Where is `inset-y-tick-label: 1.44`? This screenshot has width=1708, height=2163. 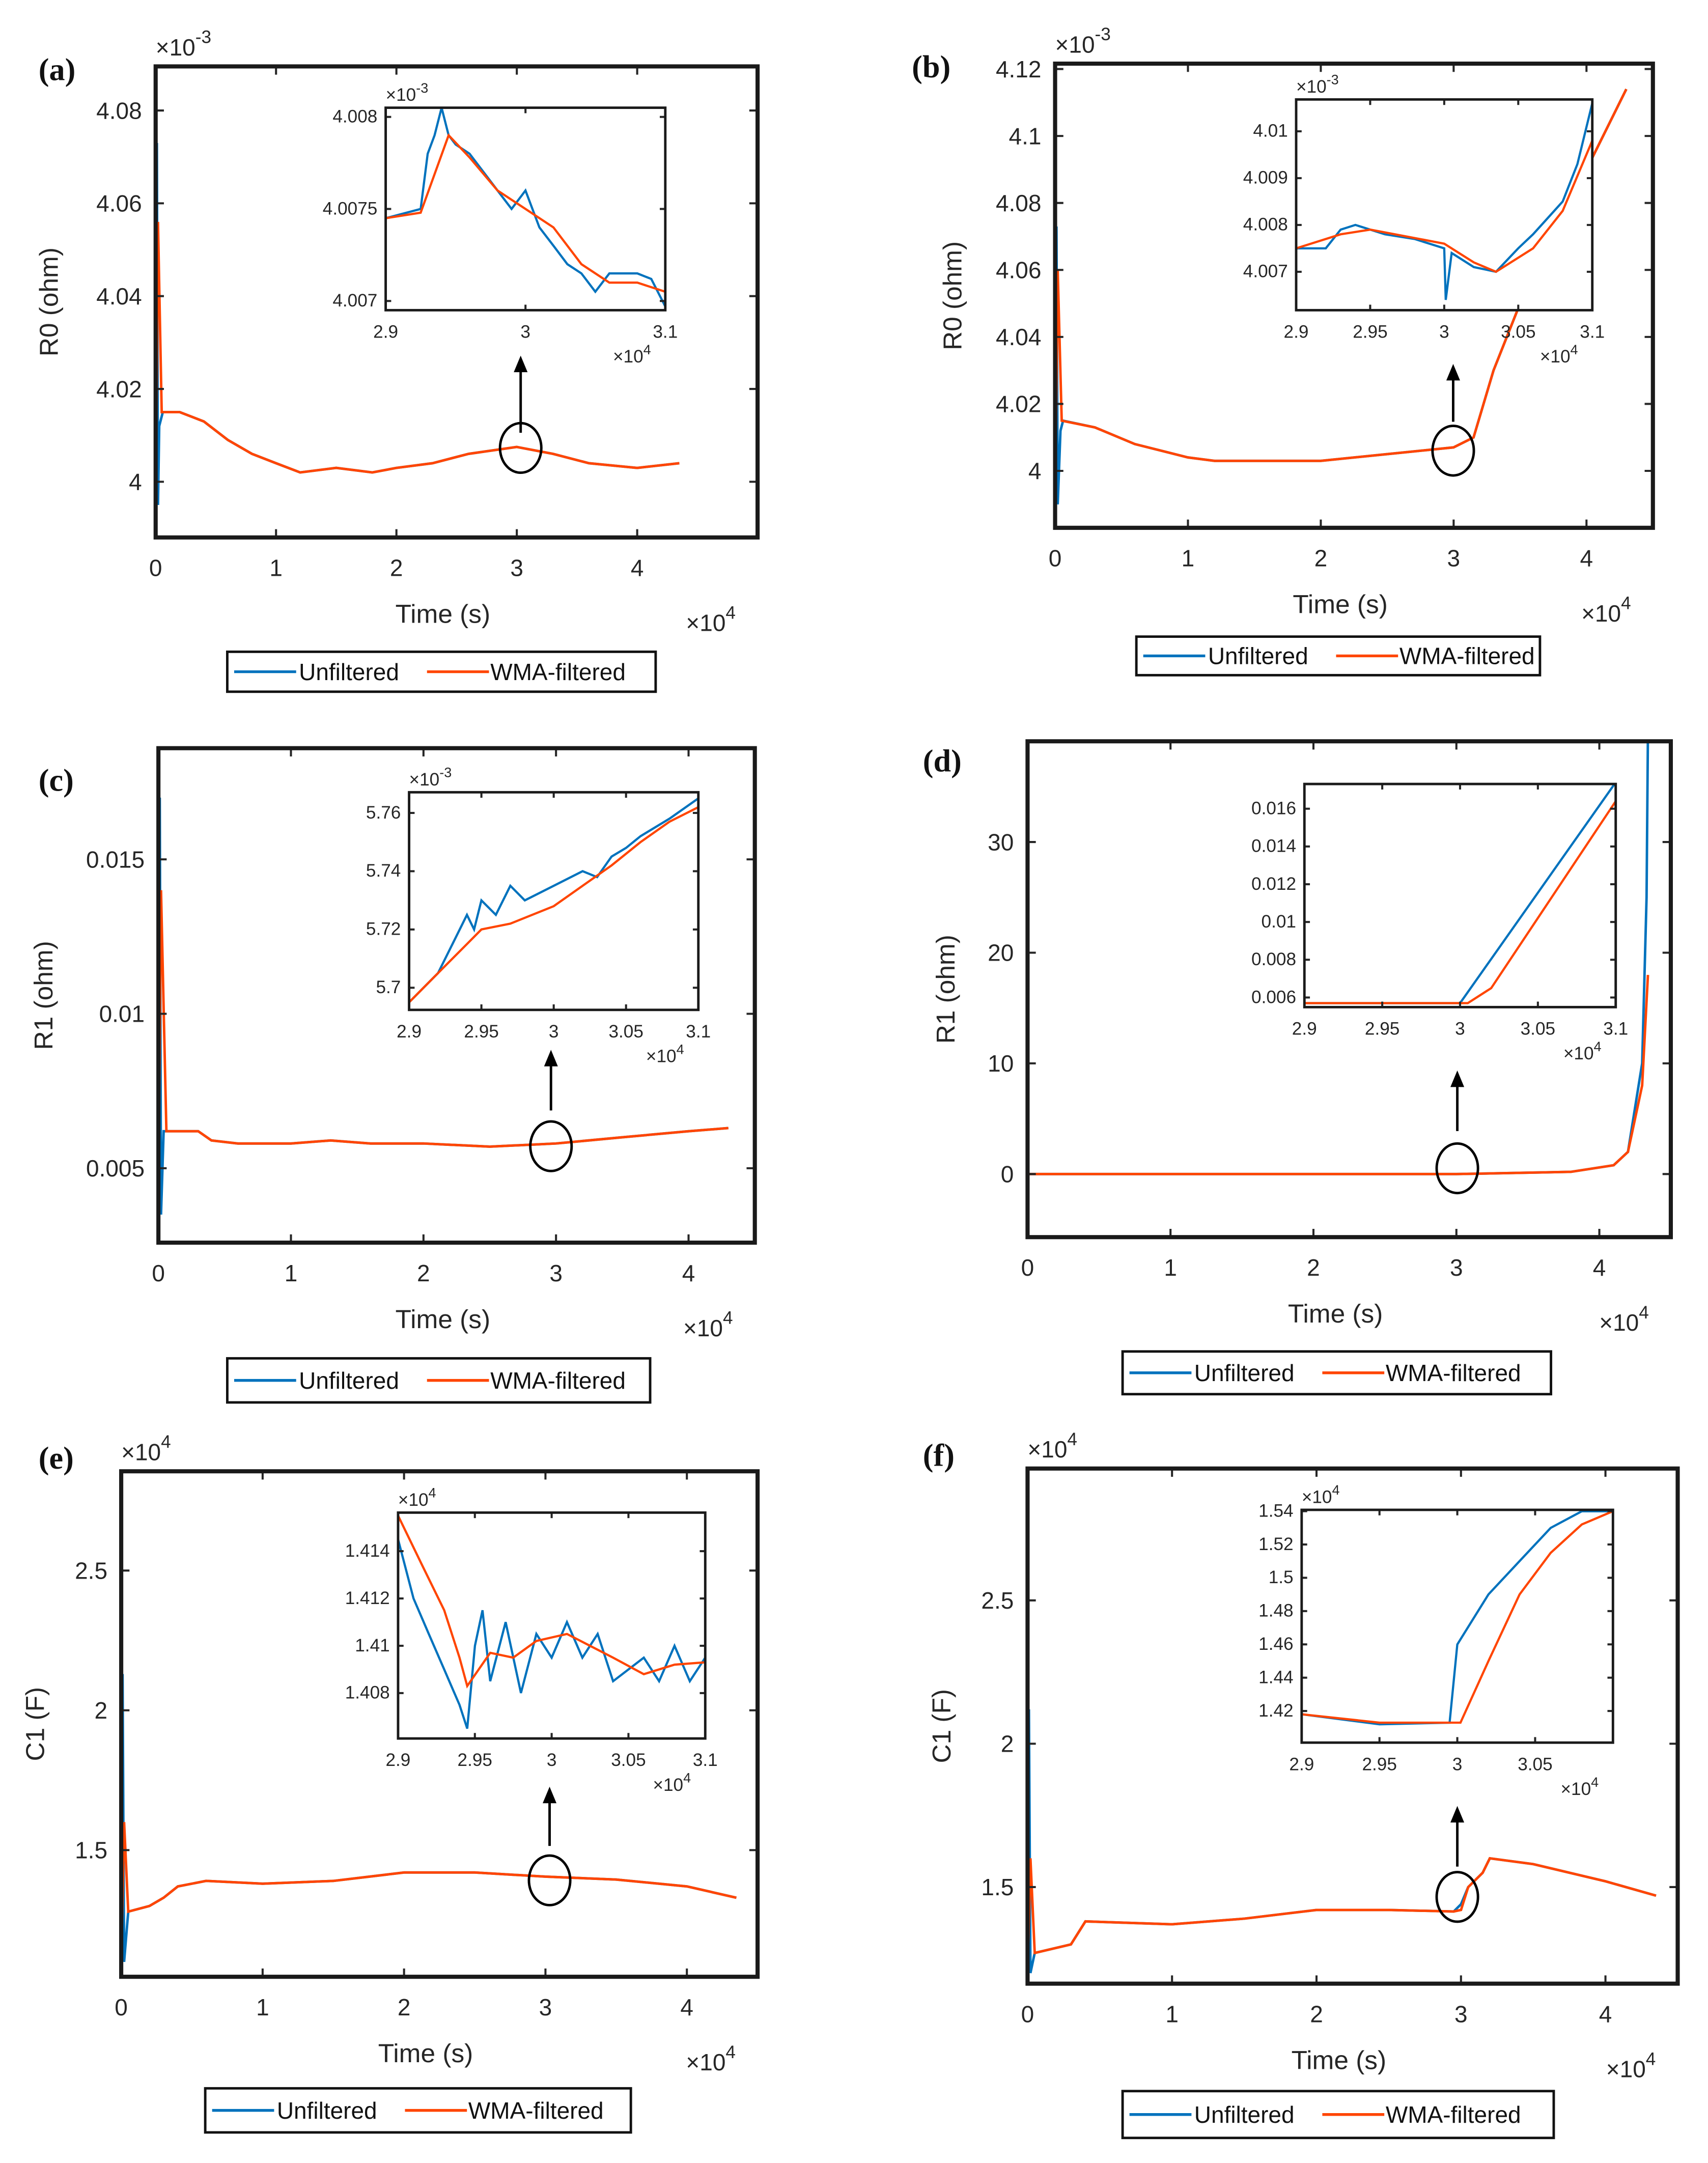
inset-y-tick-label: 1.44 is located at coordinates (1275, 1677).